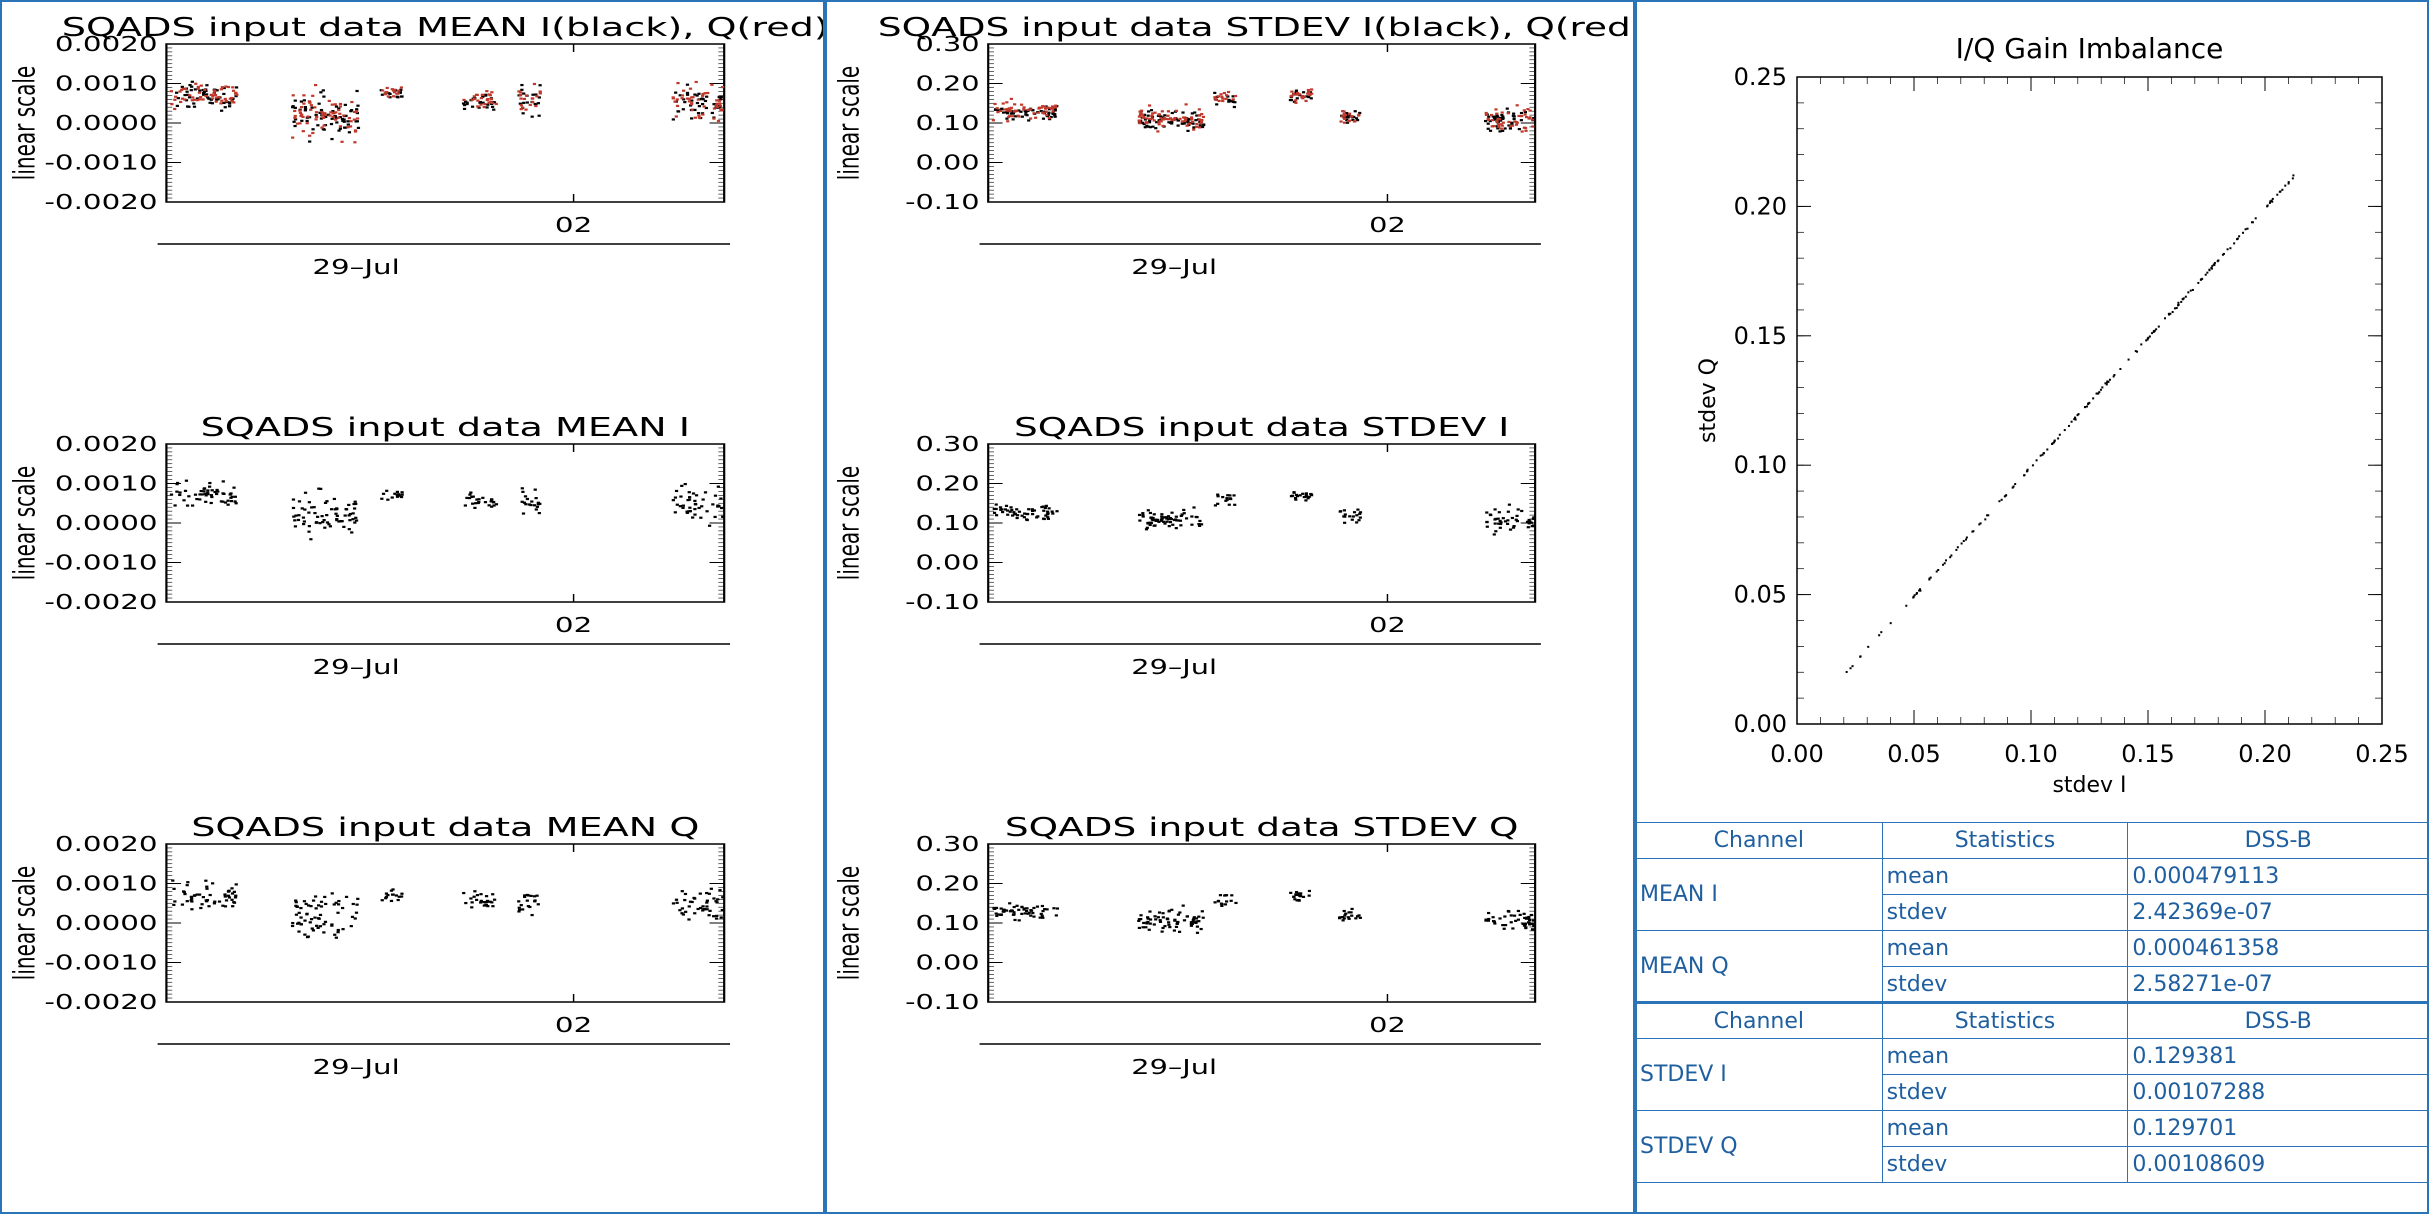 This screenshot has width=2429, height=1216. What do you see at coordinates (2005, 1128) in the screenshot?
I see `statistic-cell: mean` at bounding box center [2005, 1128].